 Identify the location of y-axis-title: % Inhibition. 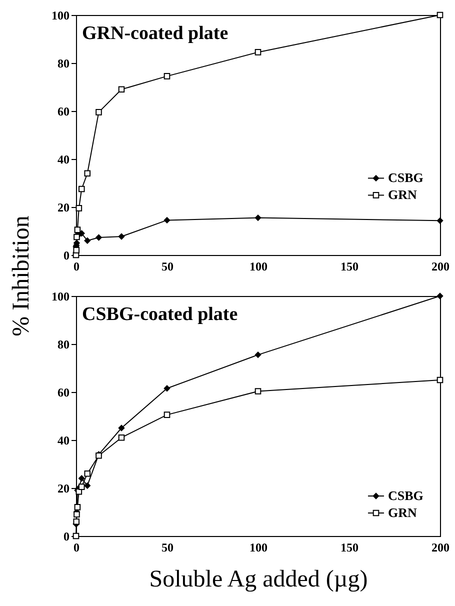
(21, 276).